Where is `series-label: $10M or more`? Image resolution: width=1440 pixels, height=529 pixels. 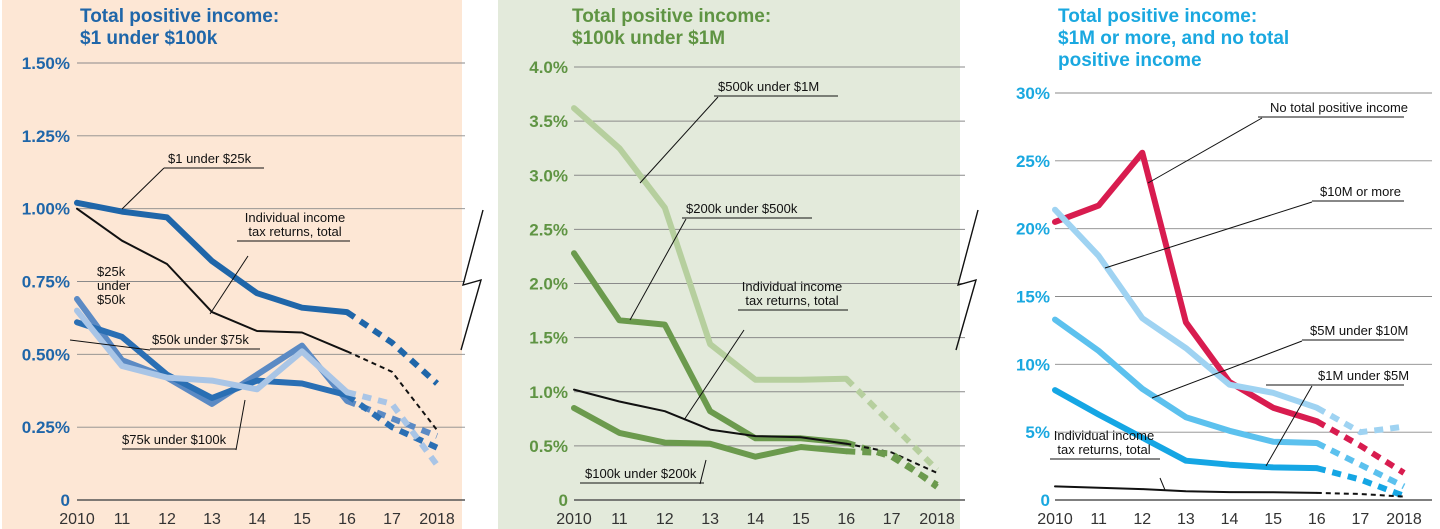
series-label: $10M or more is located at coordinates (1360, 191).